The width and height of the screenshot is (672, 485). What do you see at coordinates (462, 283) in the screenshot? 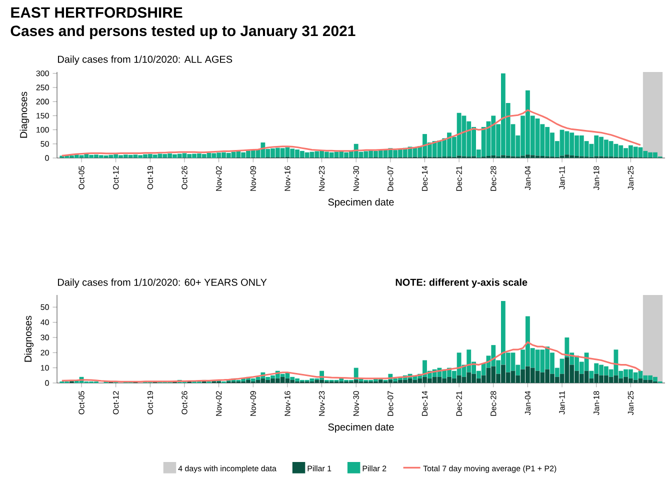
I see `text: NOTE: different y-axis scale` at bounding box center [462, 283].